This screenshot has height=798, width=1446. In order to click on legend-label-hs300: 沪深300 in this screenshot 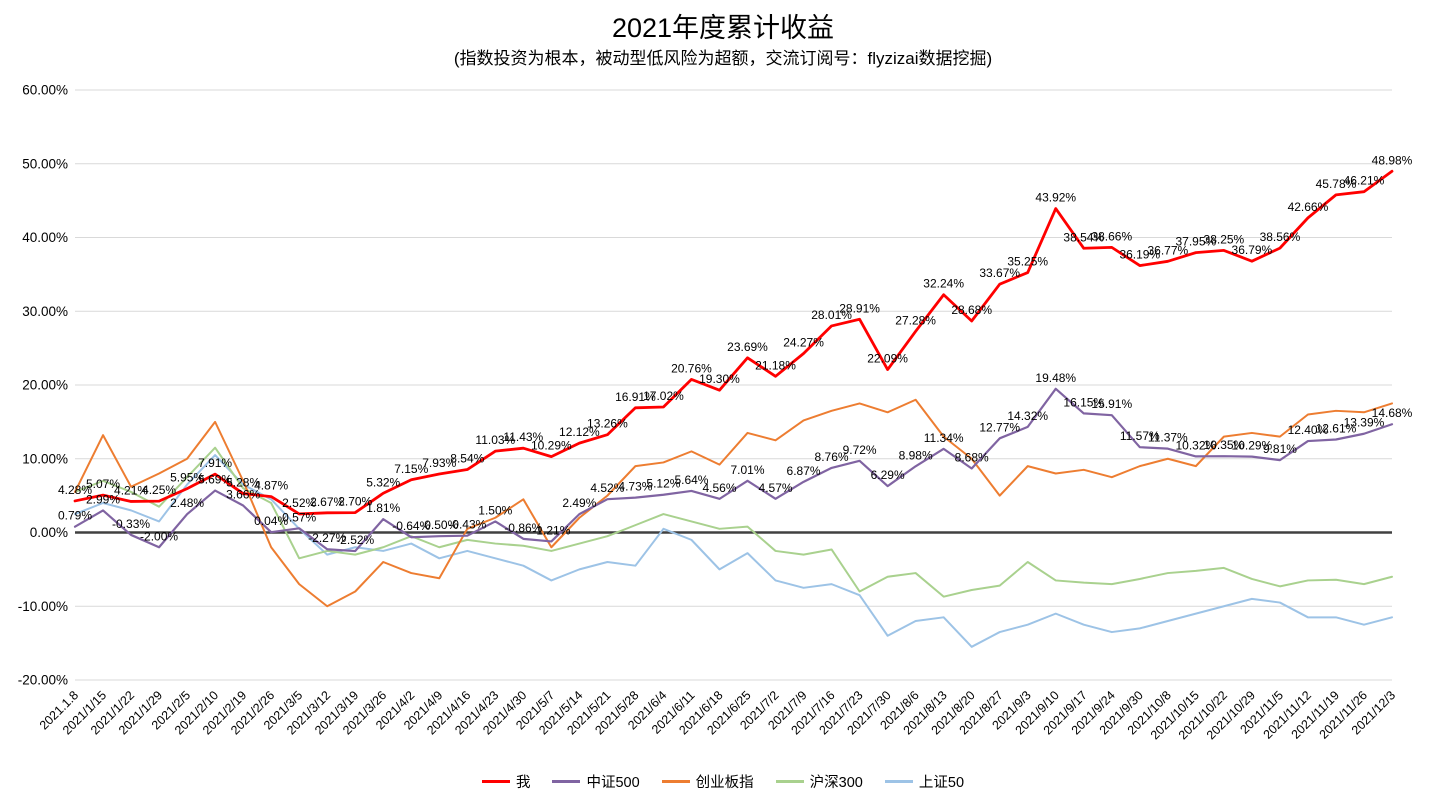, I will do `click(836, 783)`.